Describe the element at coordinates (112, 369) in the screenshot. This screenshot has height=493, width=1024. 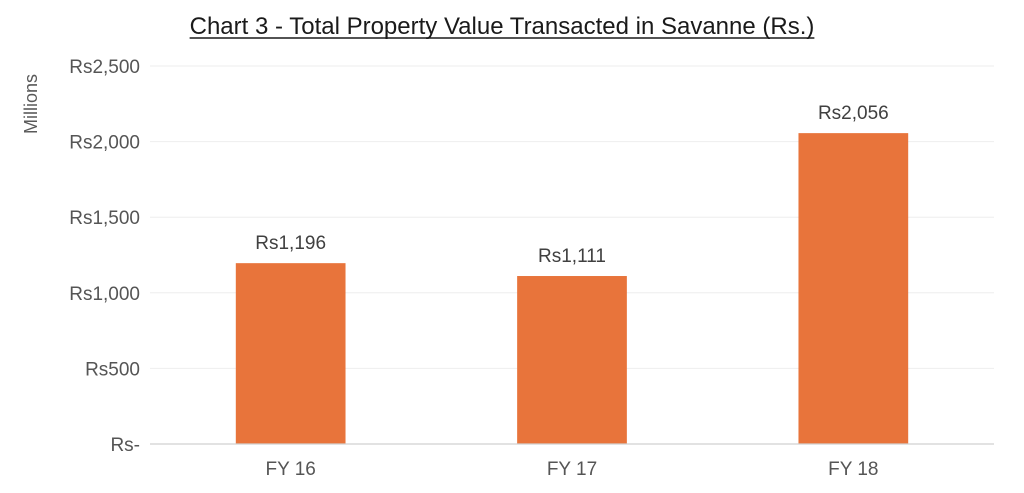
I see `y-tick-label: Rs500` at that location.